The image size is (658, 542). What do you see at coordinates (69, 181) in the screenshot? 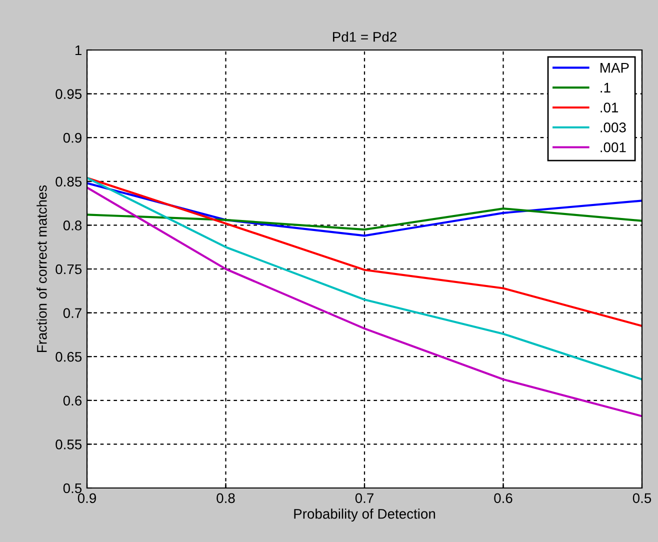
I see `y-tick-label: 0.85` at bounding box center [69, 181].